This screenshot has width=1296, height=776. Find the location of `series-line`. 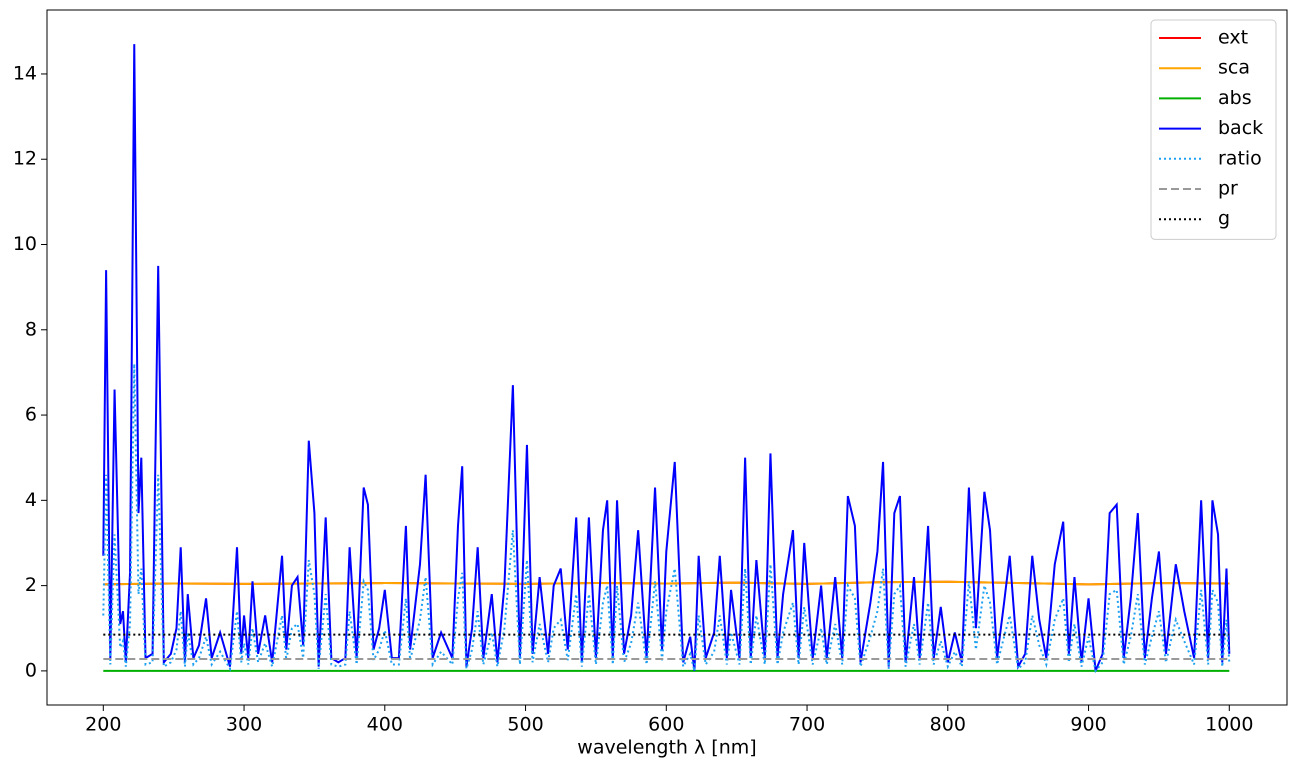

series-line is located at coordinates (666, 583).